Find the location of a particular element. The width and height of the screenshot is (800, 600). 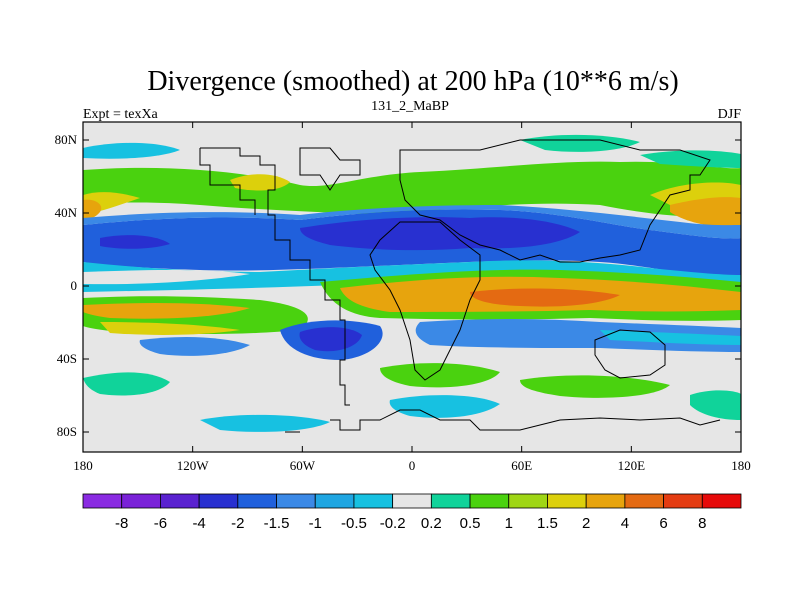

field-blue-dark-core is located at coordinates (440, 234).